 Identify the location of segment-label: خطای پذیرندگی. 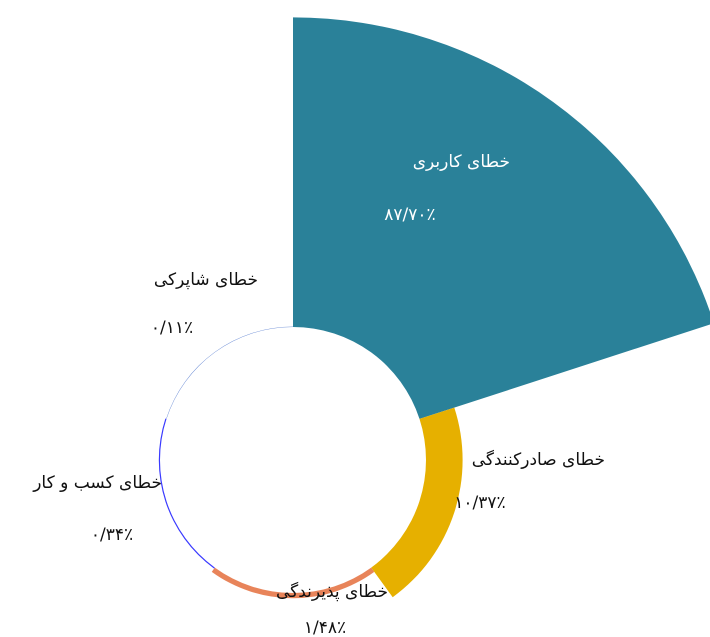
(332, 591).